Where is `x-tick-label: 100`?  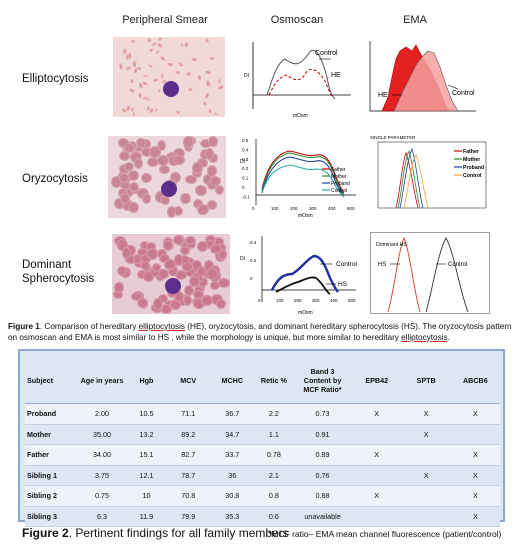
x-tick-label: 100 is located at coordinates (280, 300).